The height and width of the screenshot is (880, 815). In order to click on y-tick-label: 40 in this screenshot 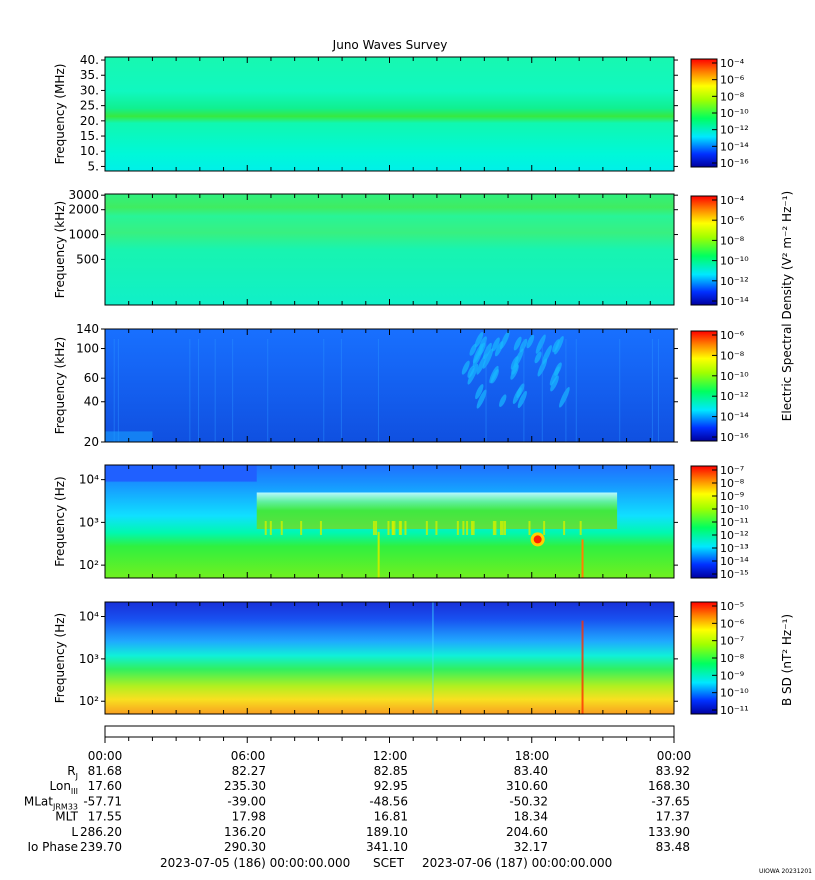, I will do `click(91, 402)`.